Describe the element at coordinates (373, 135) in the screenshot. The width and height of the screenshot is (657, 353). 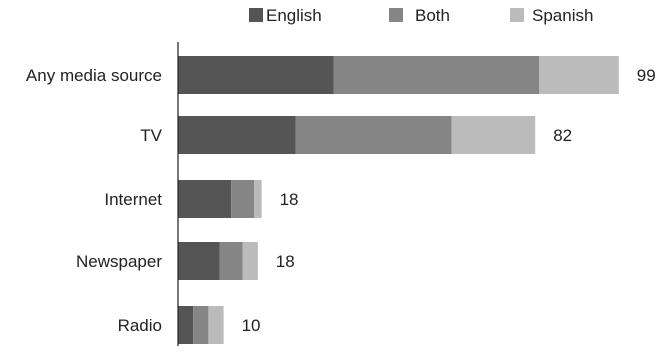
I see `bar-tv-both` at that location.